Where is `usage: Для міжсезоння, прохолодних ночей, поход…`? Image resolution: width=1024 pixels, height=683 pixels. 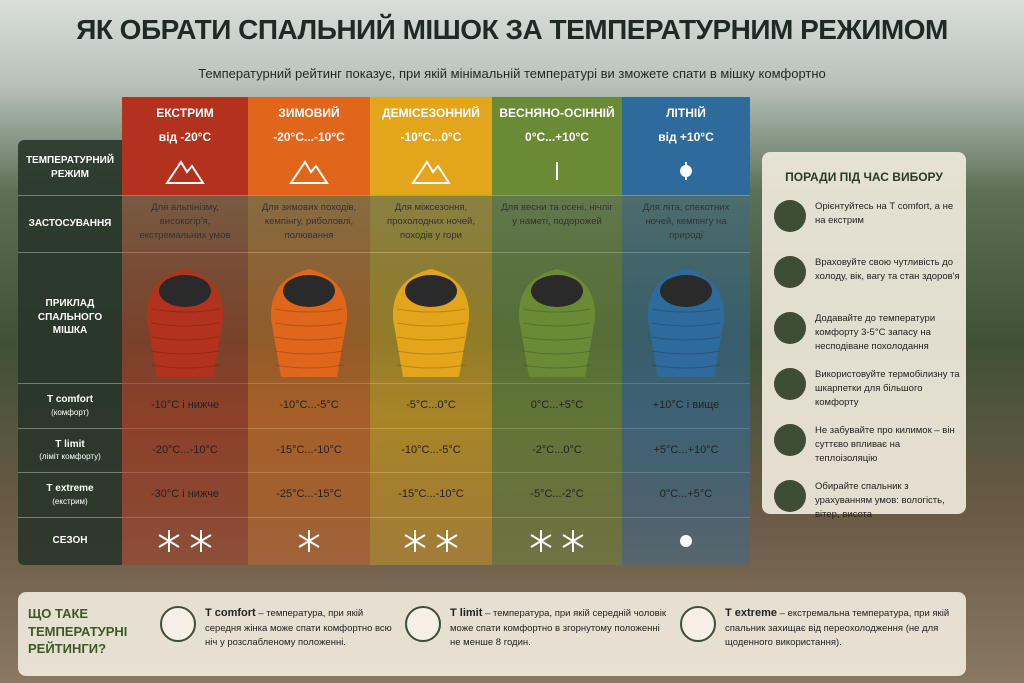 usage: Для міжсезоння, прохолодних ночей, поход… is located at coordinates (431, 221).